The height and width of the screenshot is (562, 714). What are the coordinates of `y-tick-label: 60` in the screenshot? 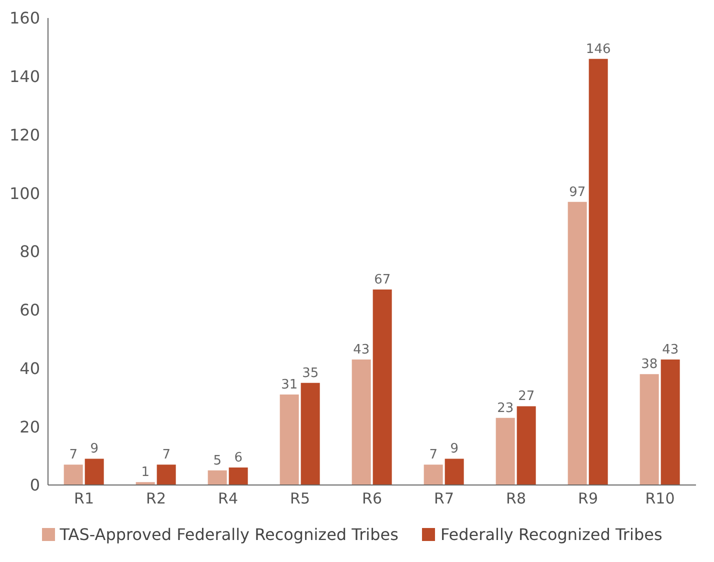 It's located at (30, 310).